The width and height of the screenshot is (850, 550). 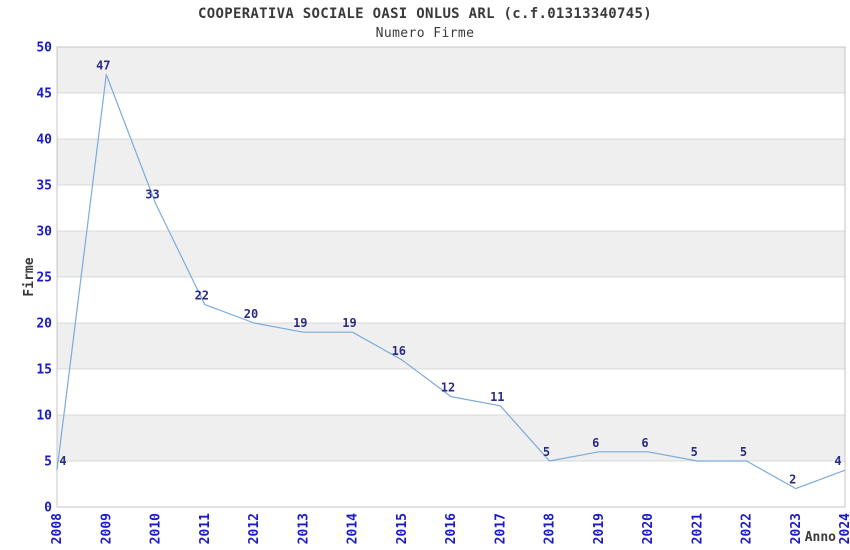 I want to click on y-tick-label: 0, so click(x=48, y=508).